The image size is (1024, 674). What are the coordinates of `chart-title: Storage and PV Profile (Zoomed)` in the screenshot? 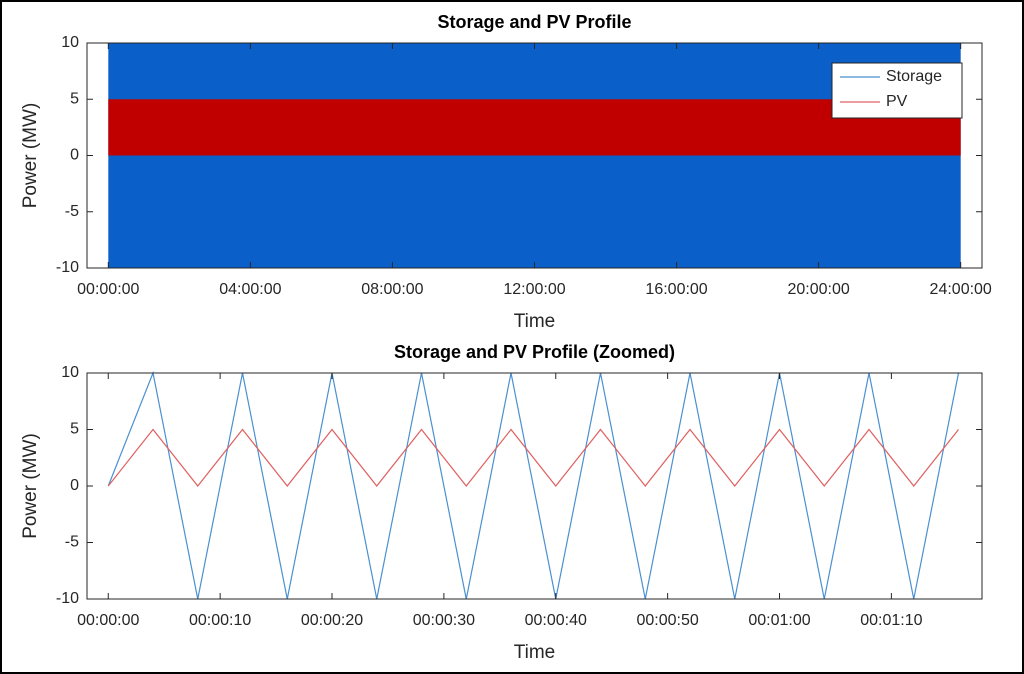 It's located at (534, 352).